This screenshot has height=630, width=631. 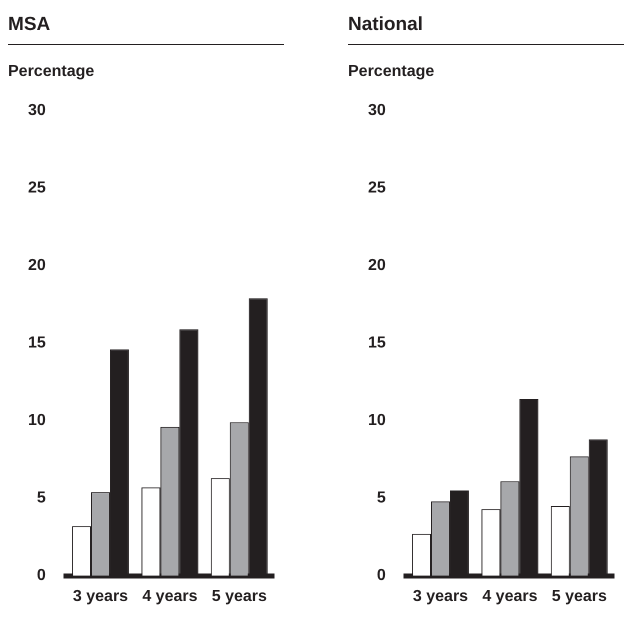 What do you see at coordinates (486, 26) in the screenshot?
I see `chart-title: National` at bounding box center [486, 26].